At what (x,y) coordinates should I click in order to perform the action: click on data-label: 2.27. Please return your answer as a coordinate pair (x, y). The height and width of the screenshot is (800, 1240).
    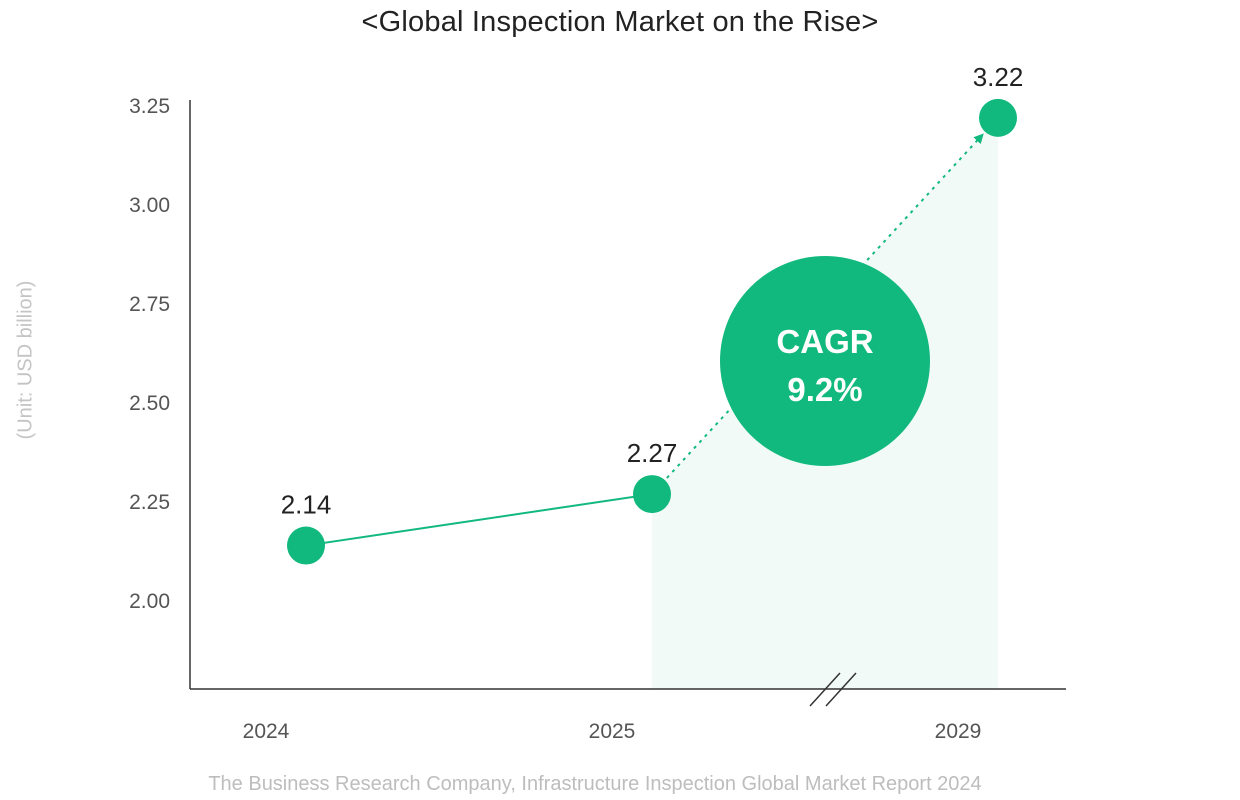
    Looking at the image, I should click on (652, 453).